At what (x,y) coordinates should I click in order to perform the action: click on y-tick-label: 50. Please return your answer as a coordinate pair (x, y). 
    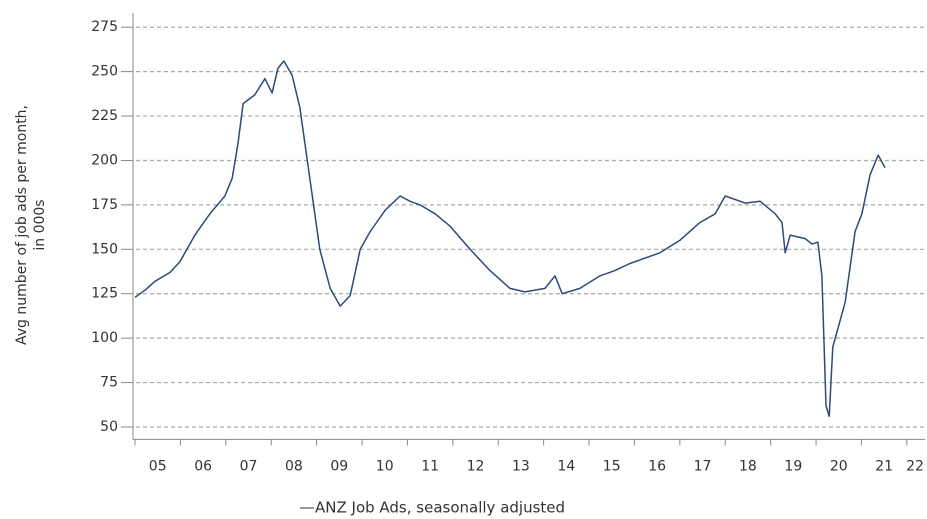
    Looking at the image, I should click on (109, 427).